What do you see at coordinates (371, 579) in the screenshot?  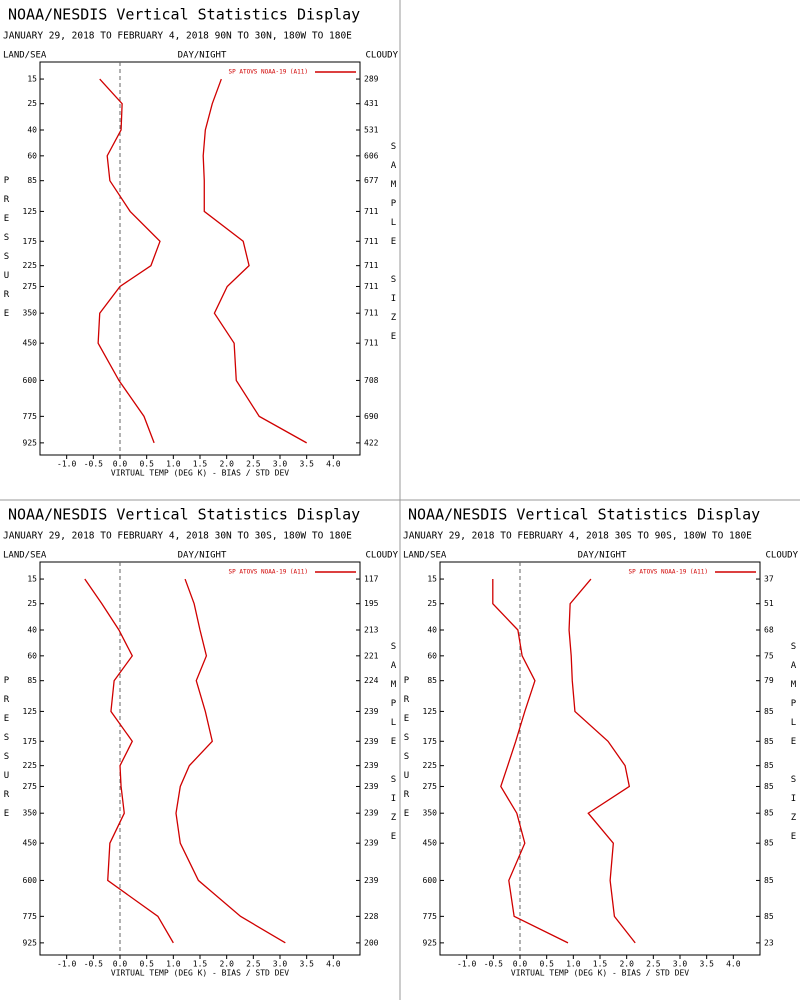 I see `sample-size-label: 117` at bounding box center [371, 579].